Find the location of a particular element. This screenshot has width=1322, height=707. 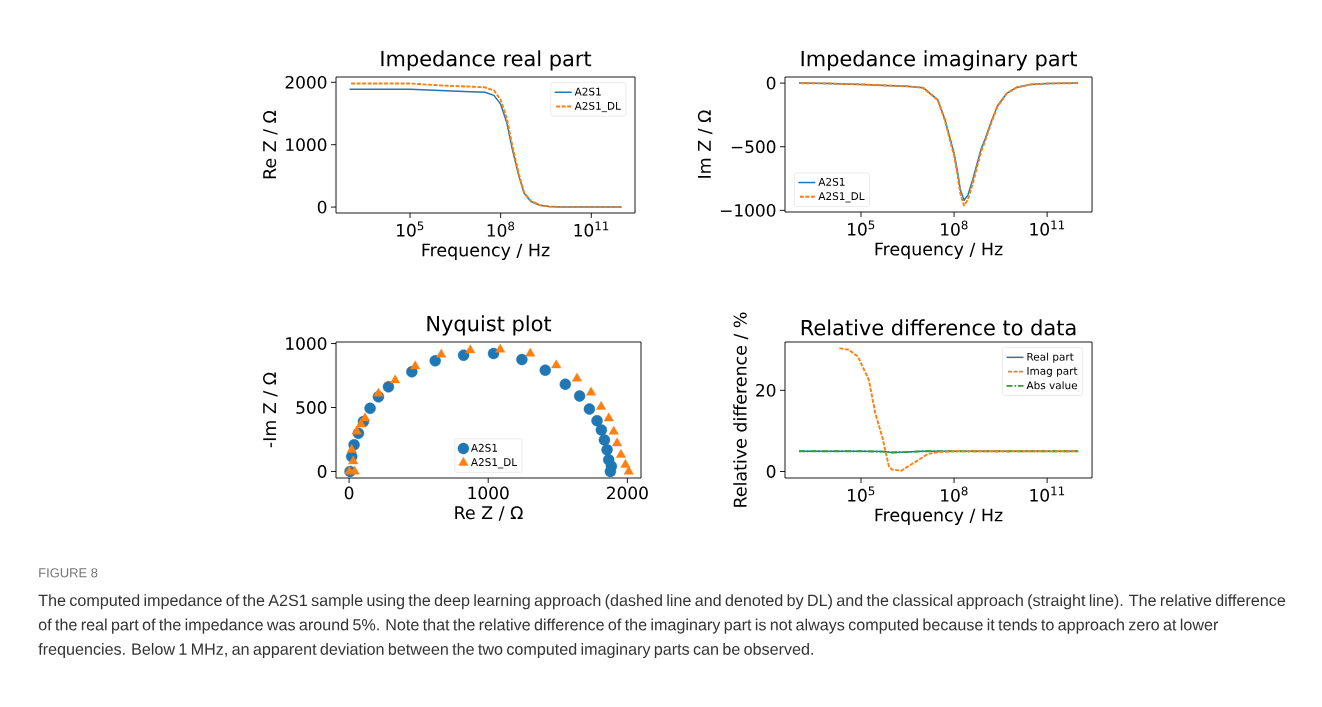

y-axis-title: -Im Z / Ω is located at coordinates (270, 410).